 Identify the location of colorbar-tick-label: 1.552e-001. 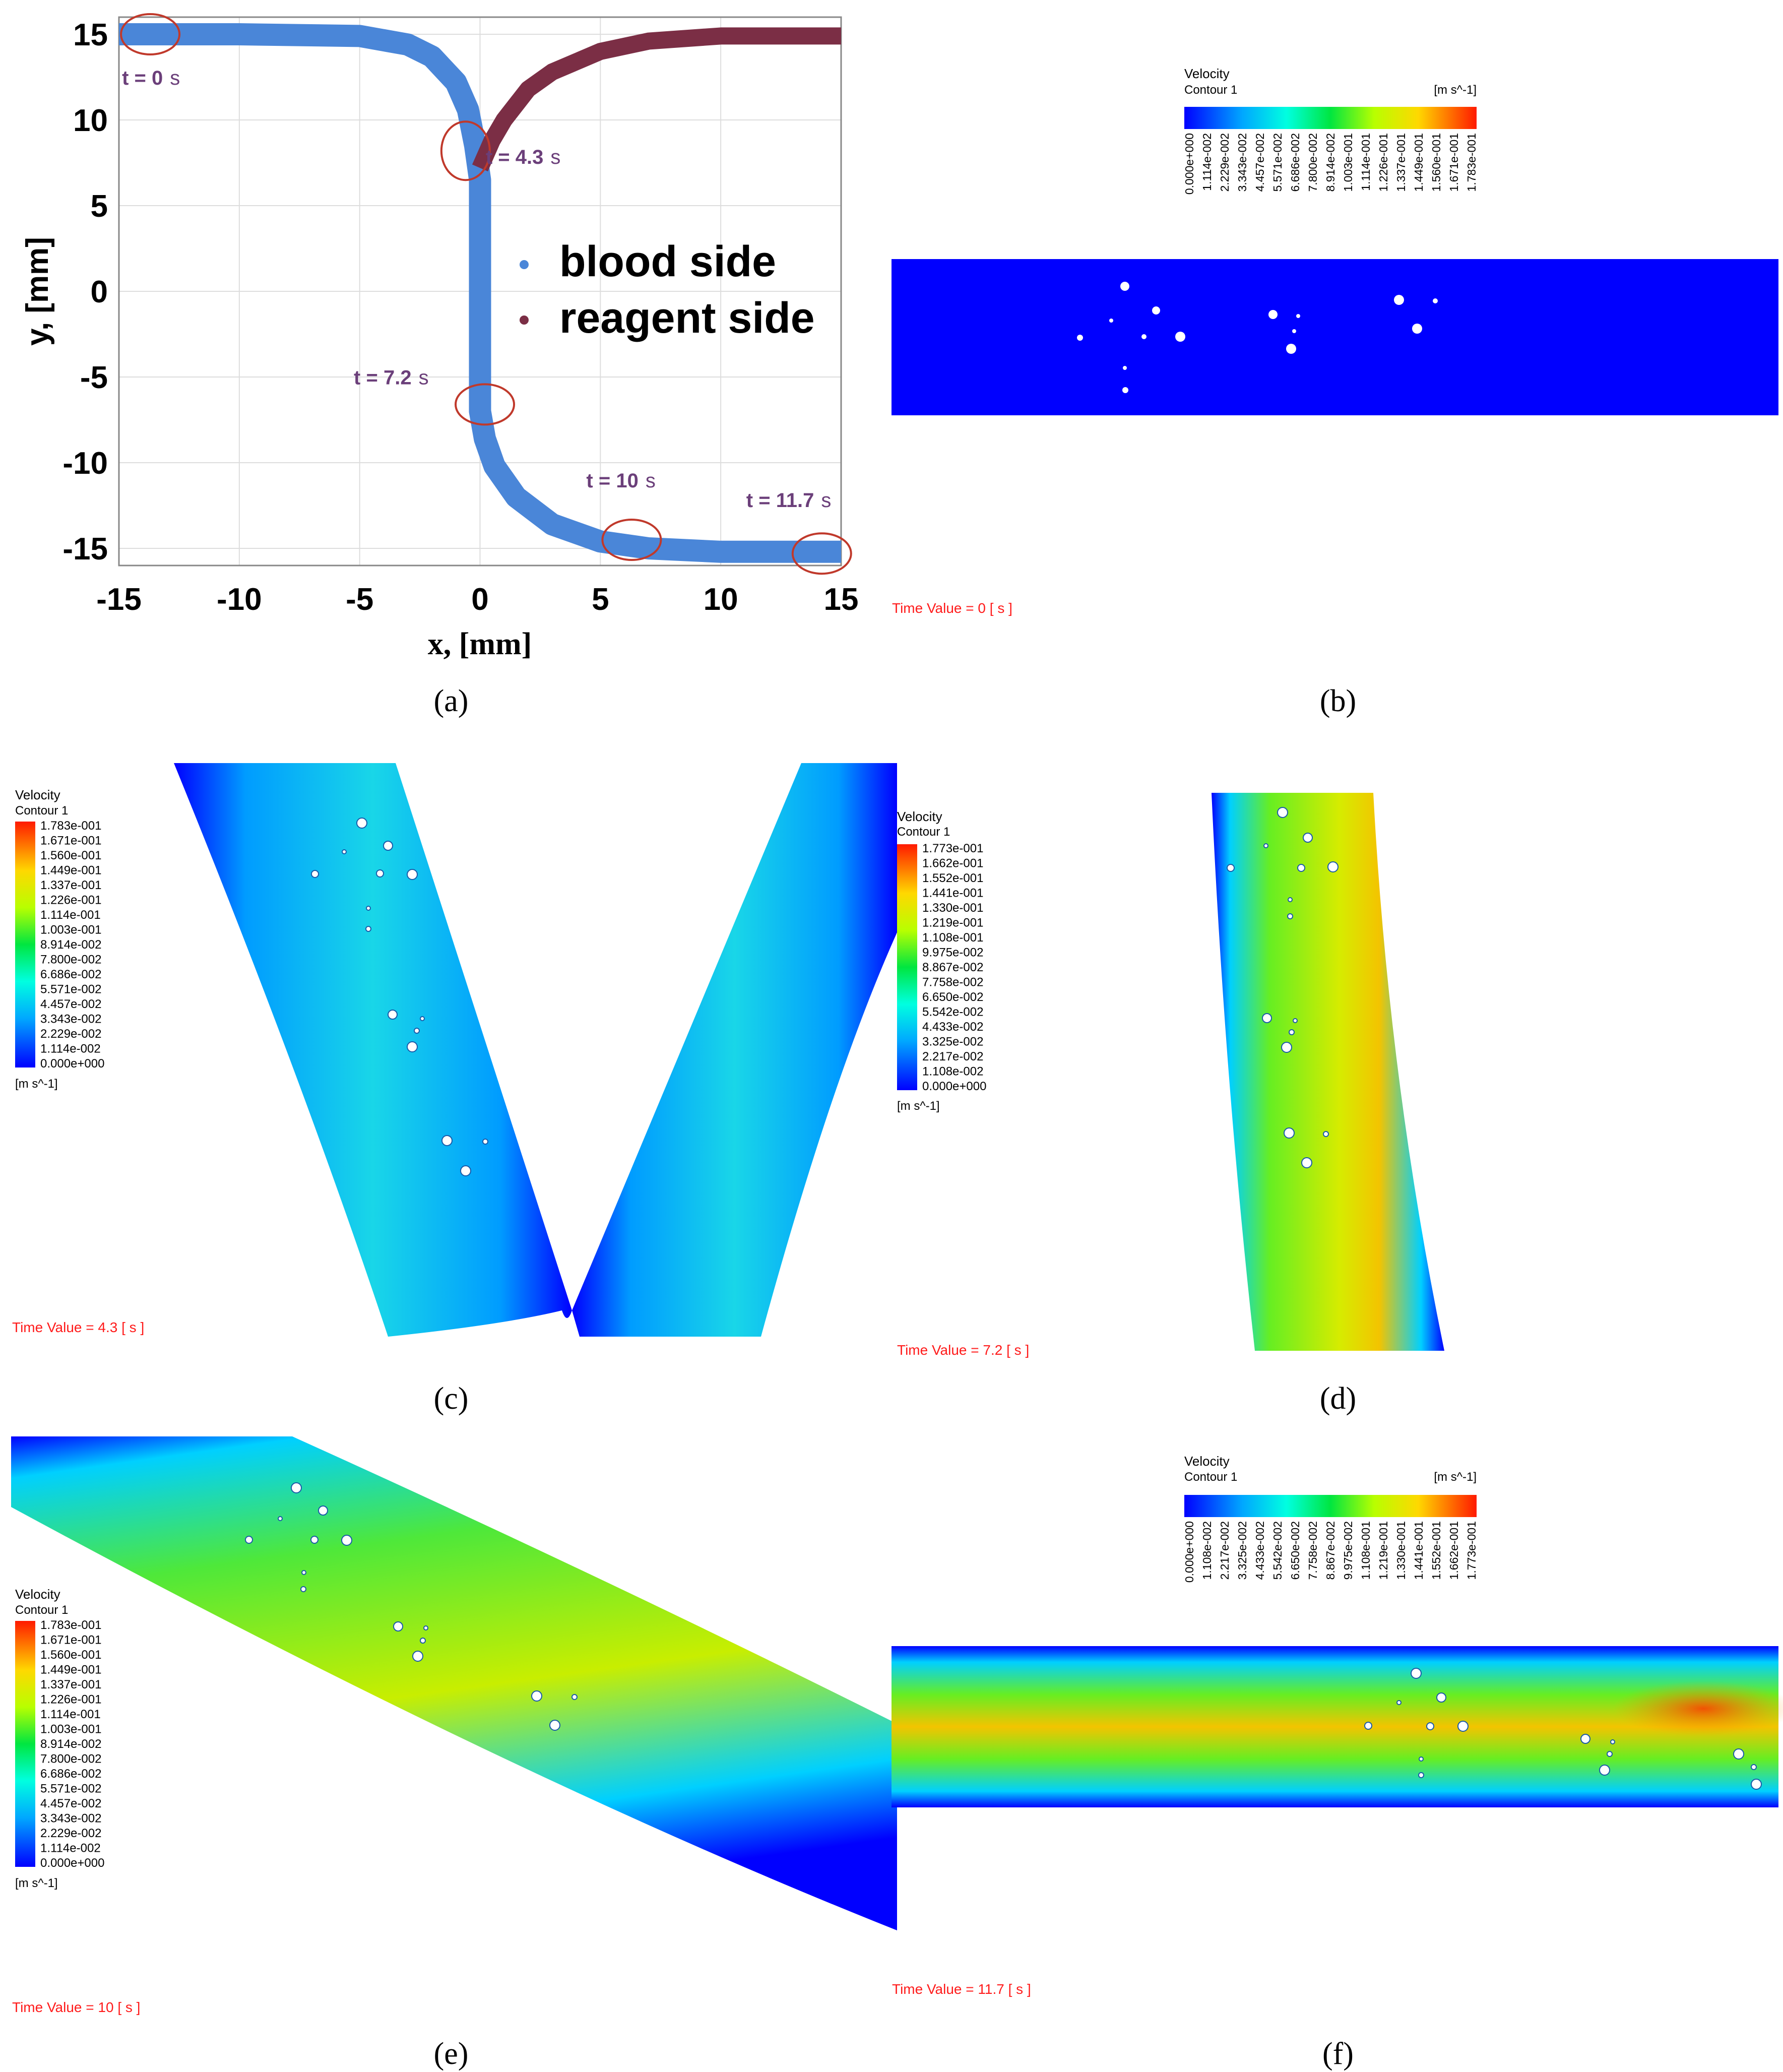
(1436, 1550).